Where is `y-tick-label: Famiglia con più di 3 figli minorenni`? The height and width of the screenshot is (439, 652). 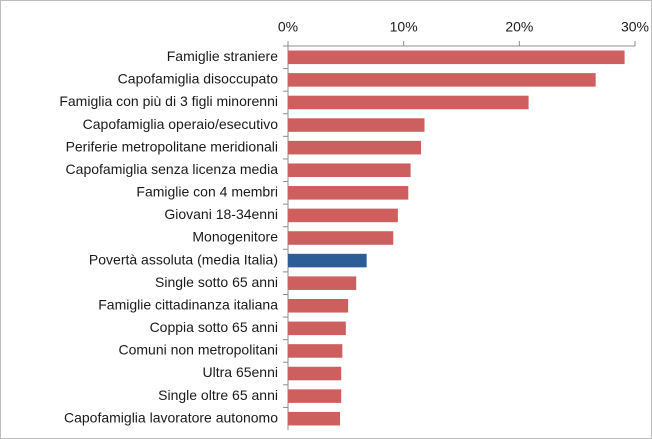
y-tick-label: Famiglia con più di 3 figli minorenni is located at coordinates (168, 101).